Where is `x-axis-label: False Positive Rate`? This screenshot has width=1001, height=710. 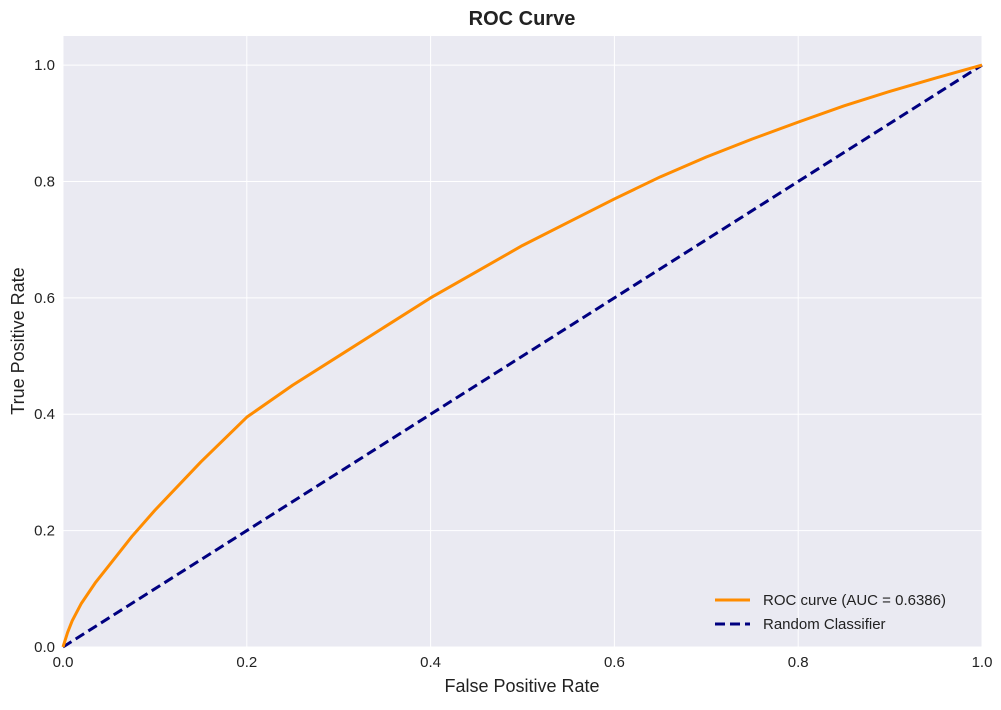 x-axis-label: False Positive Rate is located at coordinates (521, 686).